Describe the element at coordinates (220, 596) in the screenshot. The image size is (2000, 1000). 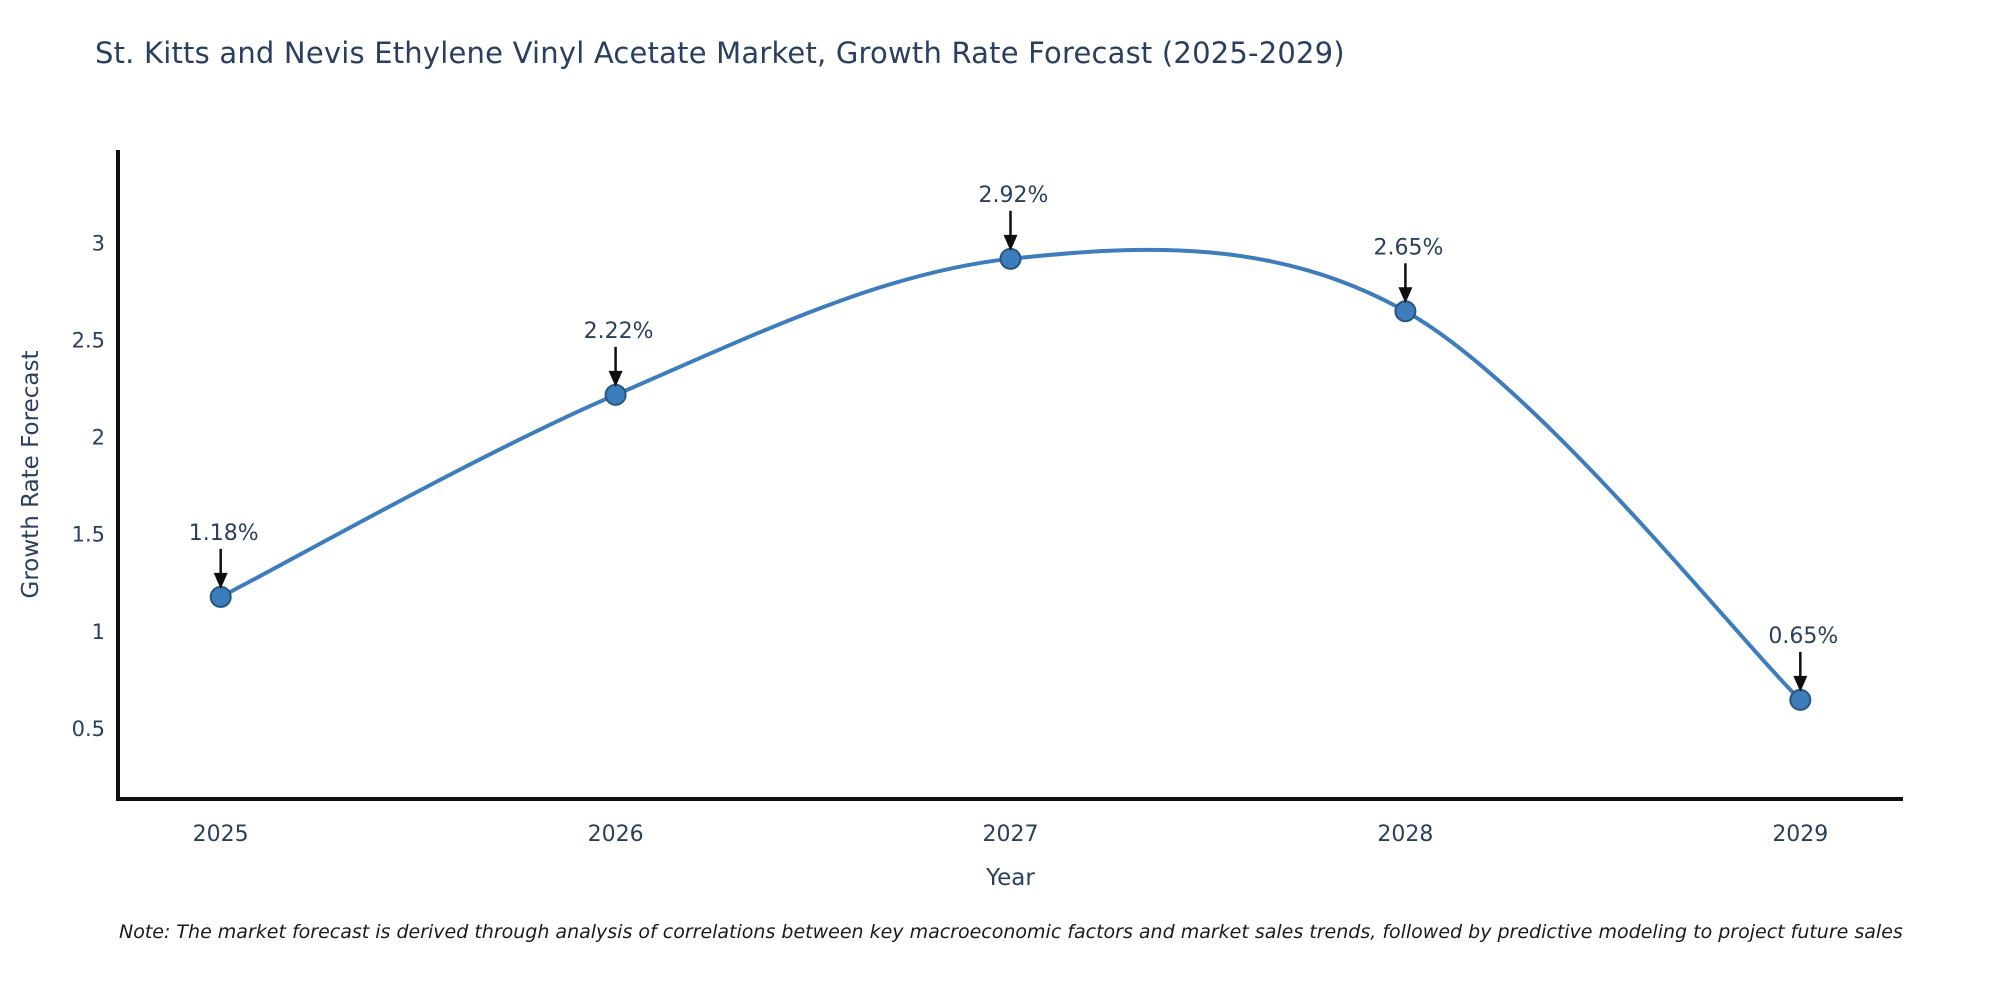
I see `data-point-2025` at that location.